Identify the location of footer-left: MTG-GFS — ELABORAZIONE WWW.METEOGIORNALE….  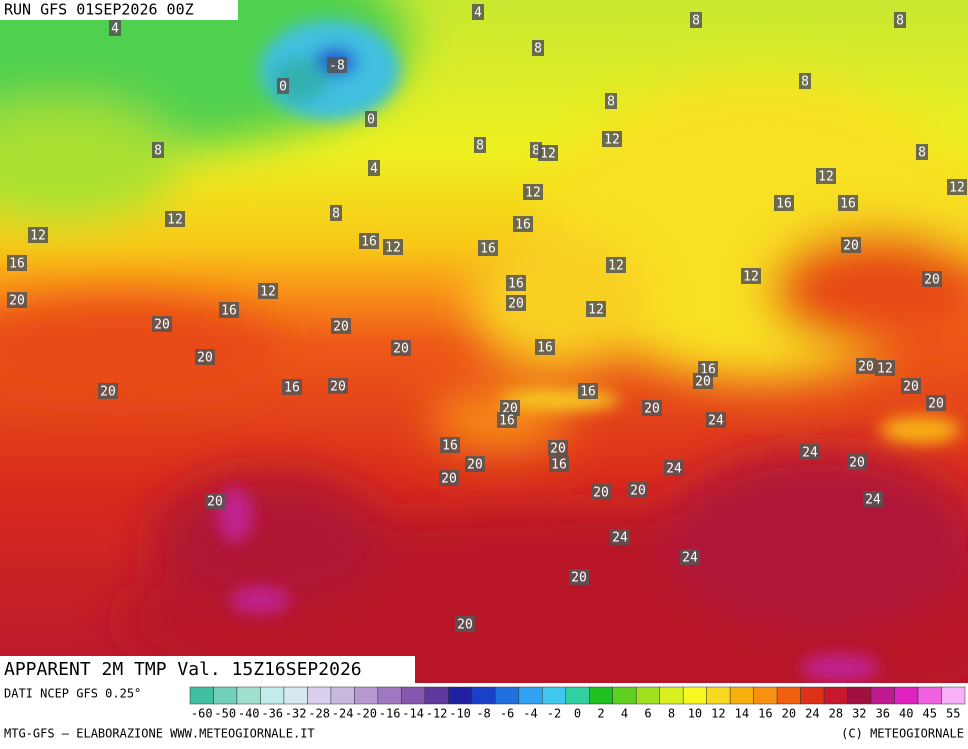
(159, 734).